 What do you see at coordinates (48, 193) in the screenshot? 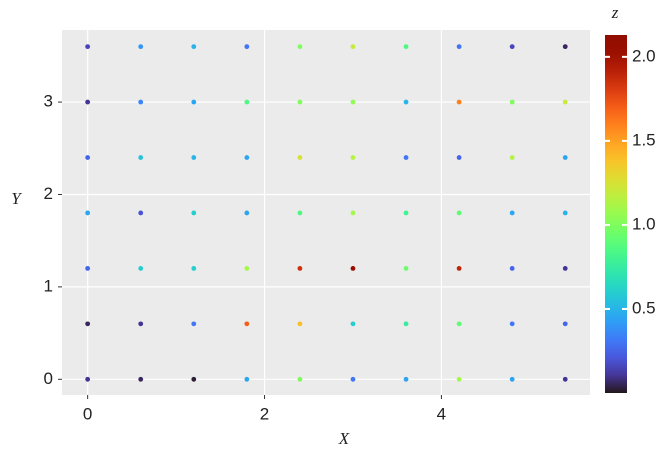
I see `y-tick-label: 2` at bounding box center [48, 193].